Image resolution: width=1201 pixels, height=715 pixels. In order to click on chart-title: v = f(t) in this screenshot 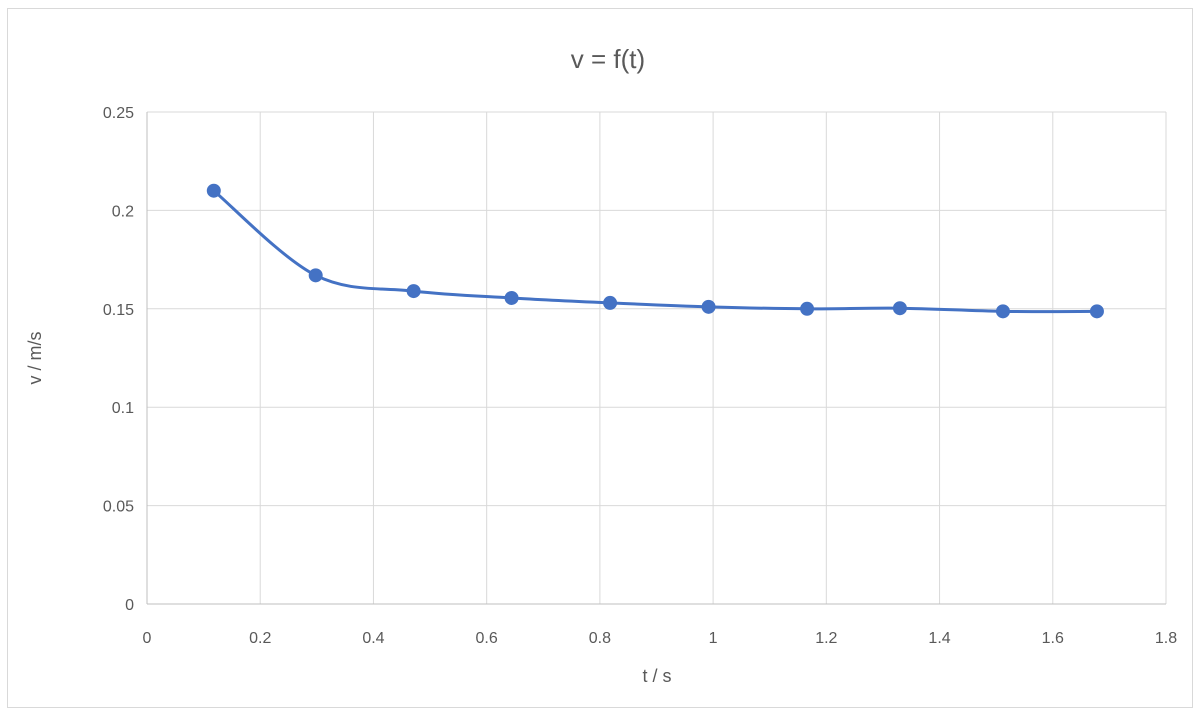, I will do `click(608, 59)`.